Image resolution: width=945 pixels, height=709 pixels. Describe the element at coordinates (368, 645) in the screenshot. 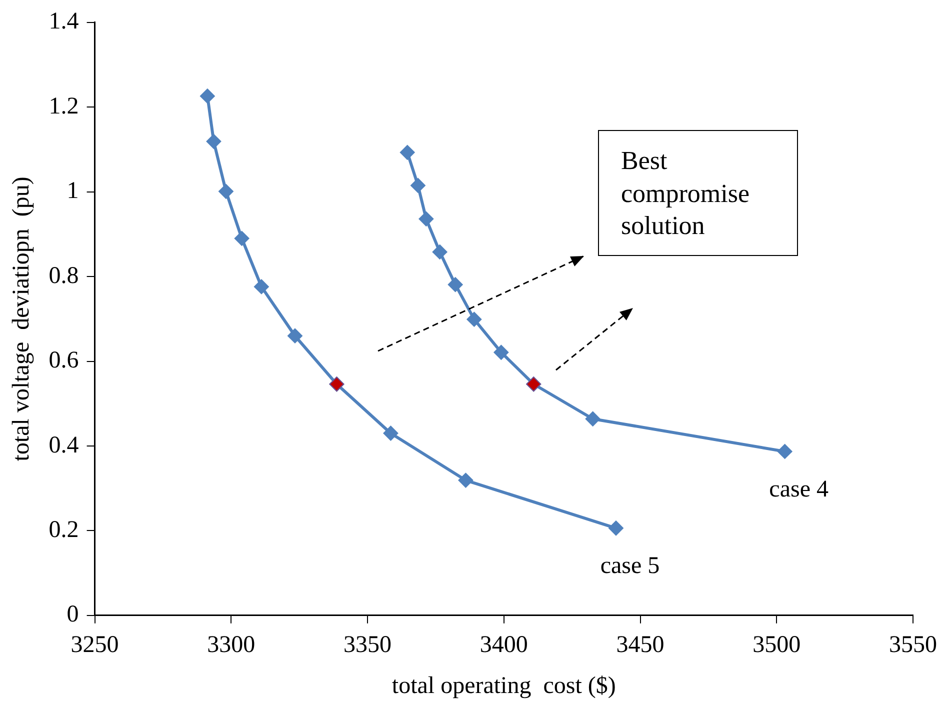

I see `x-tick-label: 3350` at that location.